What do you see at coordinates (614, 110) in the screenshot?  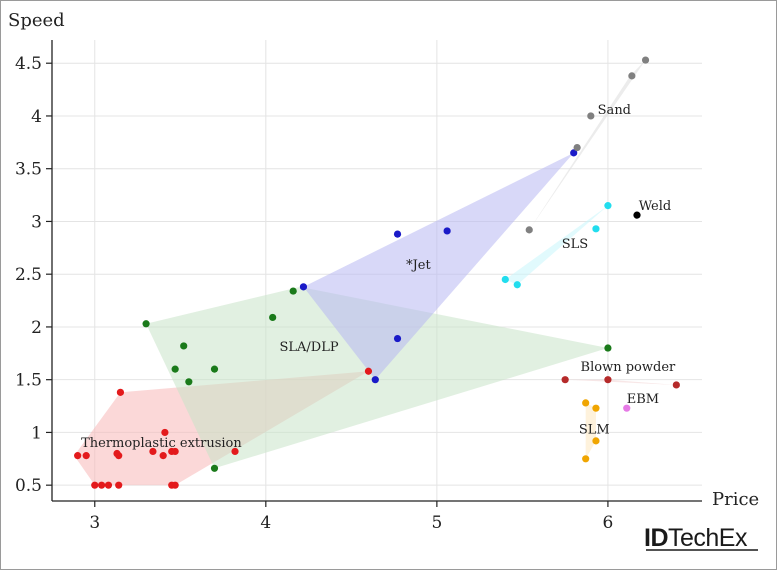 I see `sand-label: Sand` at bounding box center [614, 110].